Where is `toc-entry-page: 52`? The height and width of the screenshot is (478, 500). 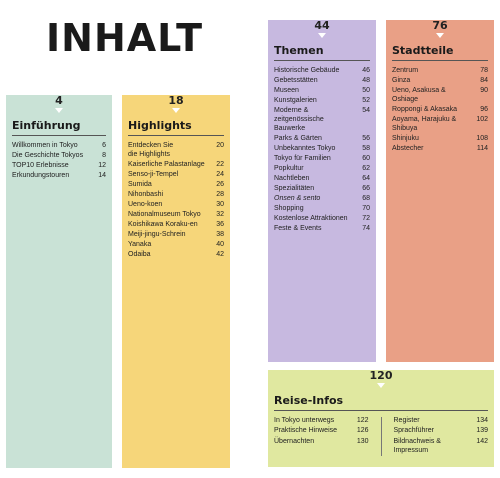 toc-entry-page: 52 is located at coordinates (366, 100).